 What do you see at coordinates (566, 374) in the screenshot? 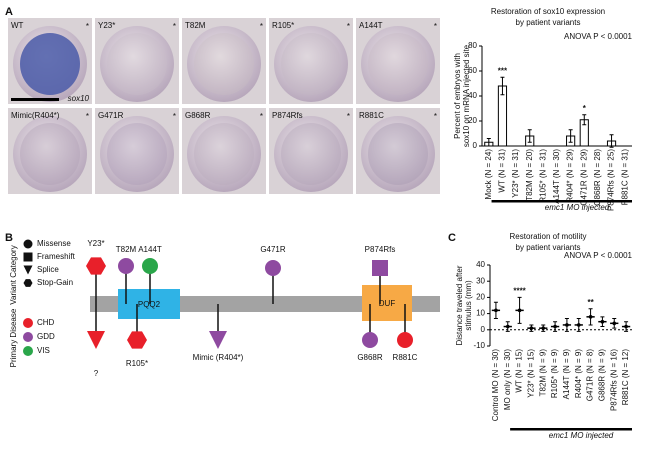
I see `x-tick-label: A144T (N = 9)` at bounding box center [566, 374].